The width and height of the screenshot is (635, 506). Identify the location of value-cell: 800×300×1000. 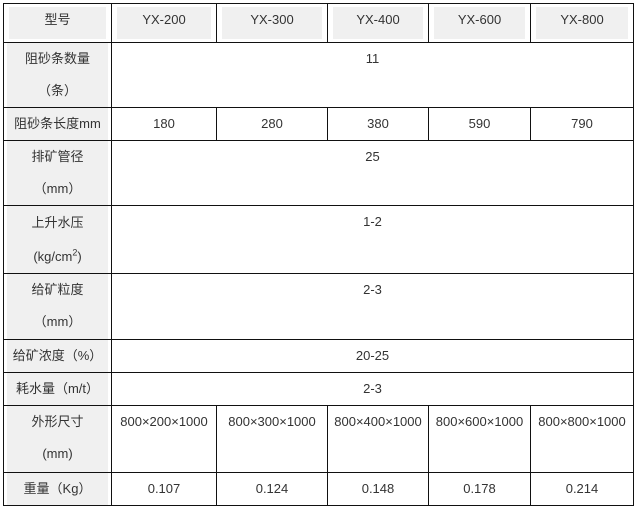
(272, 439).